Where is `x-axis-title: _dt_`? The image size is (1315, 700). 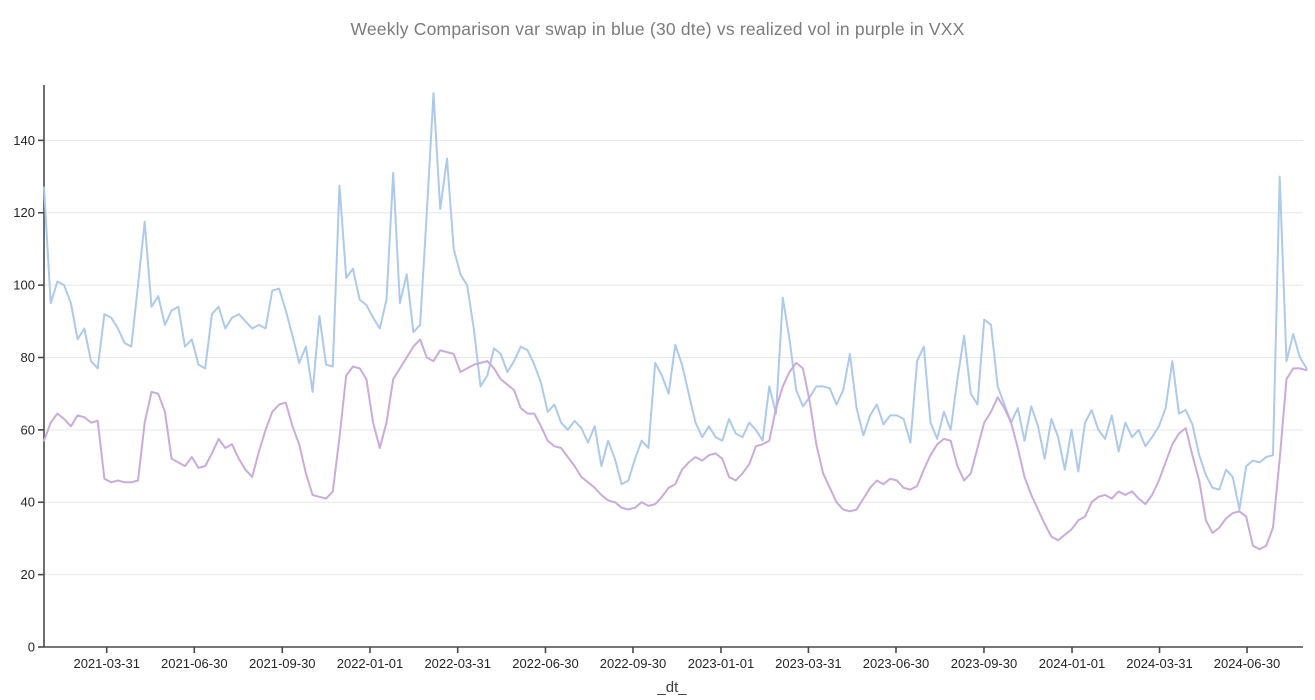
x-axis-title: _dt_ is located at coordinates (672, 687).